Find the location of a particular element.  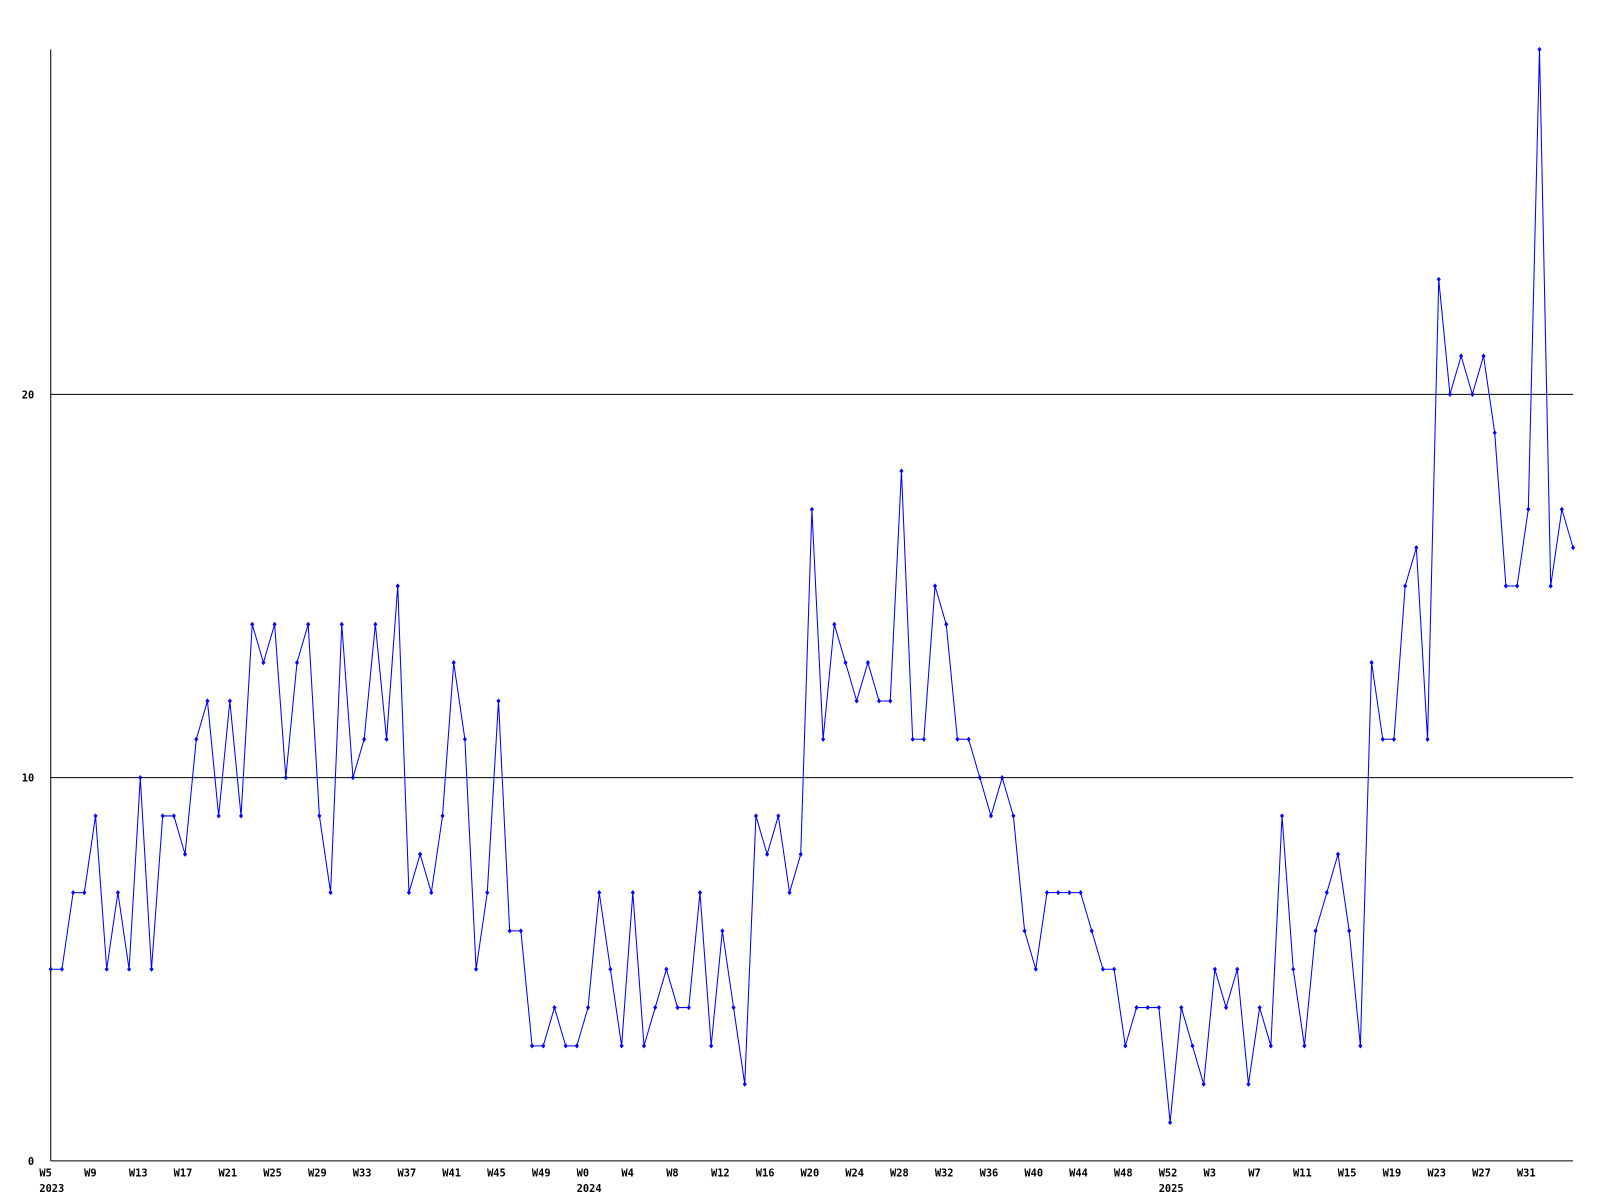

x-tick-label: W25 is located at coordinates (272, 1173).